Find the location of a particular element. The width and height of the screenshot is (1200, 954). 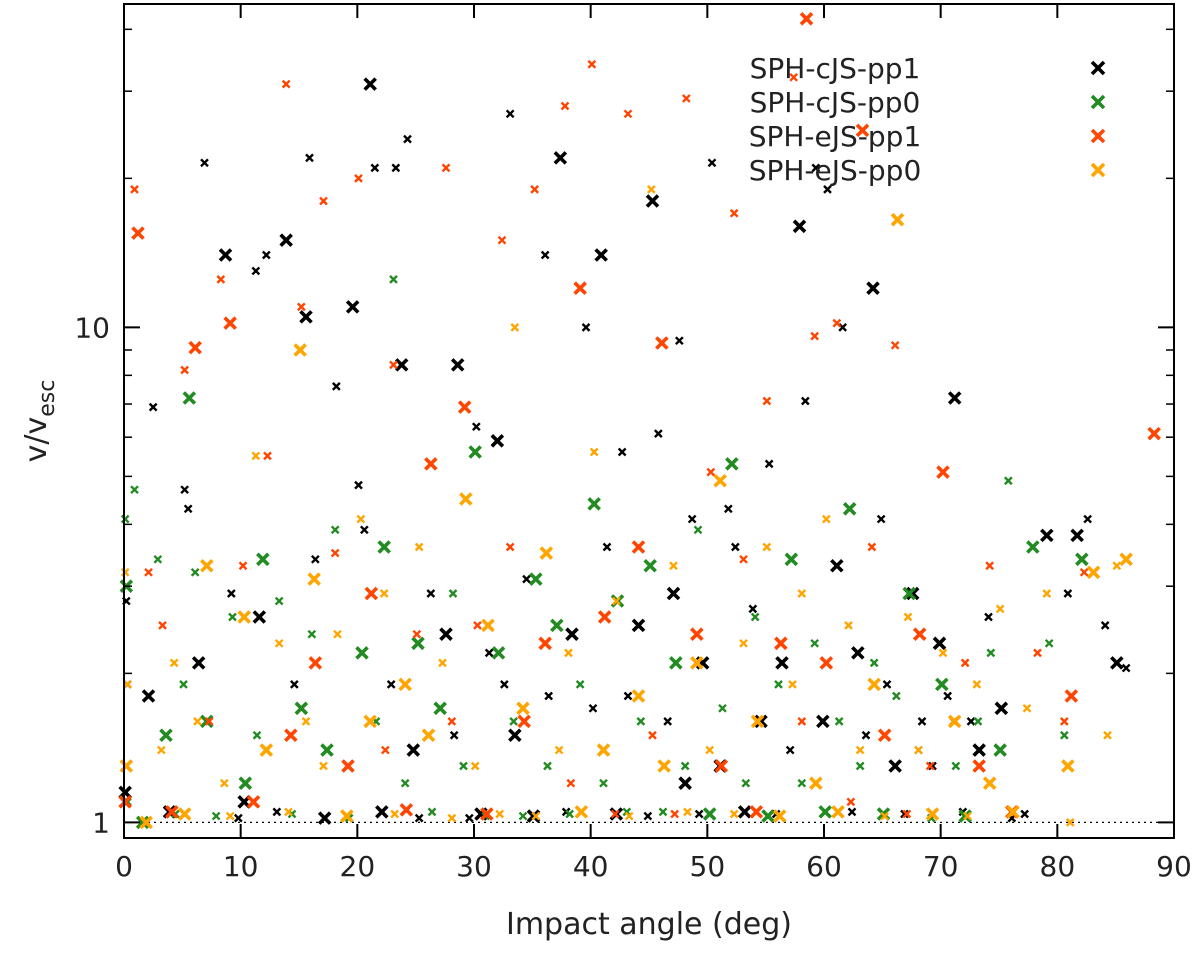

x-tick-label: 40 is located at coordinates (591, 866).